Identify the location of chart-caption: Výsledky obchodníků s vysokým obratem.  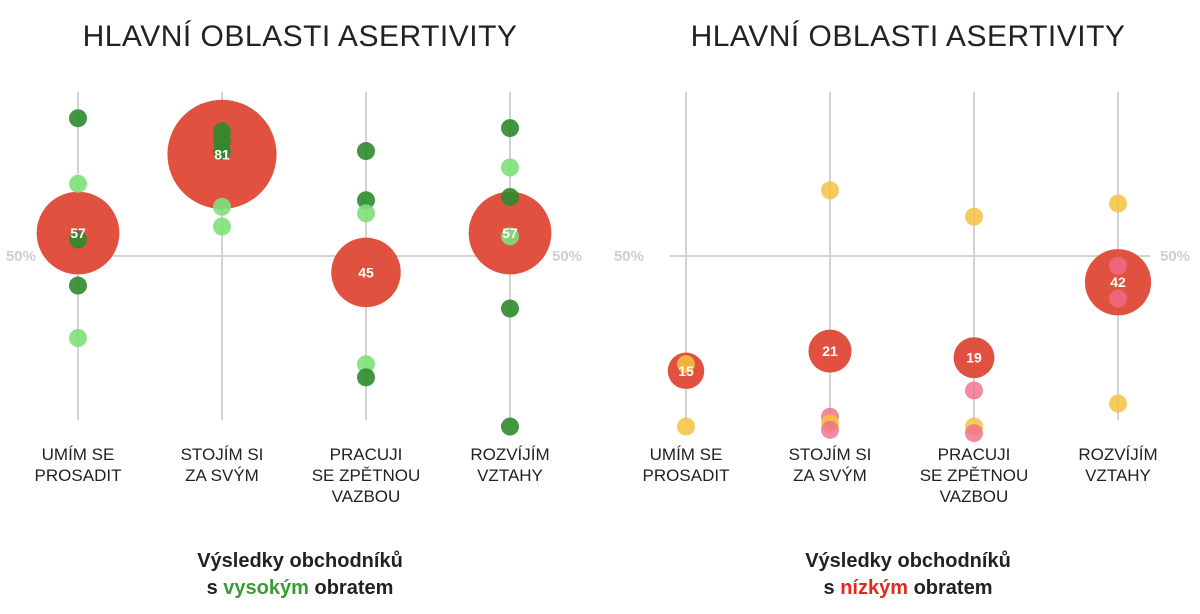
(300, 575).